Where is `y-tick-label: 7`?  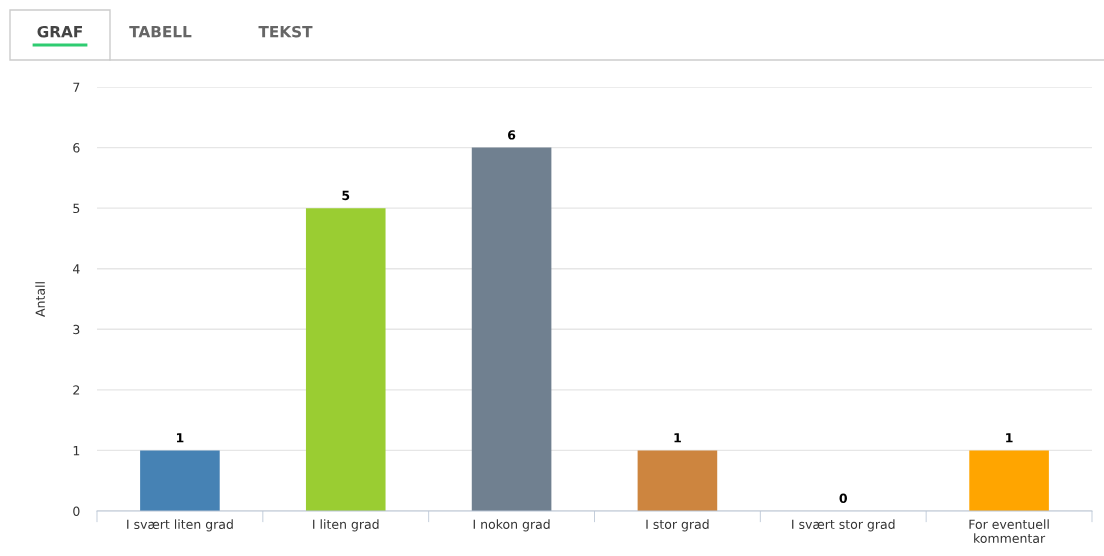
y-tick-label: 7 is located at coordinates (76, 87).